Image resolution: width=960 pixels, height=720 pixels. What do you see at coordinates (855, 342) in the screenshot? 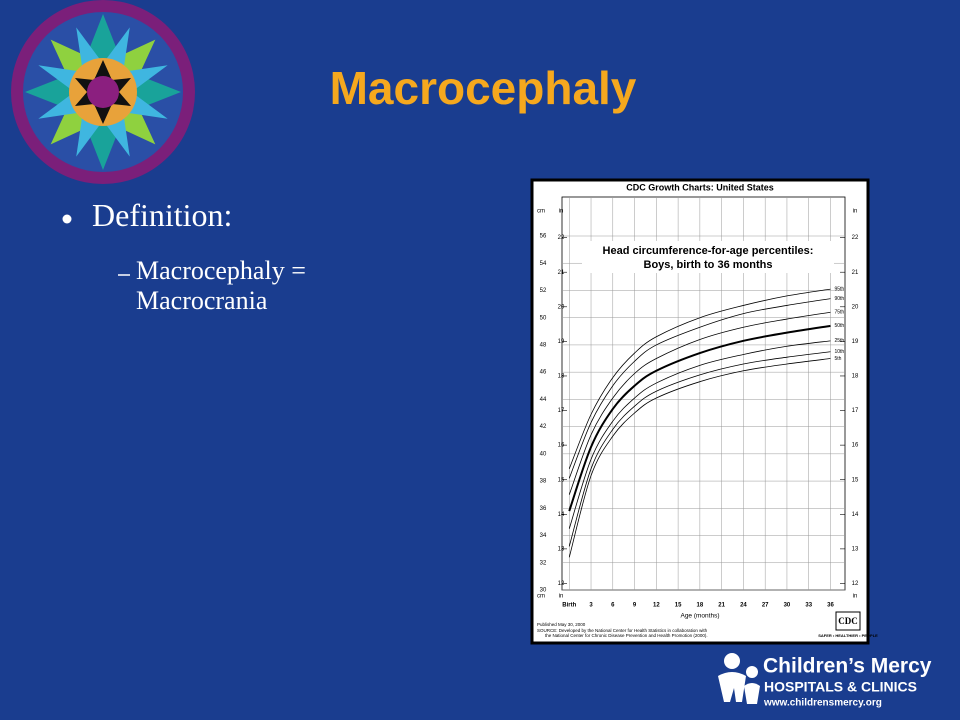
I see `y2-tick-label-right: 19` at bounding box center [855, 342].